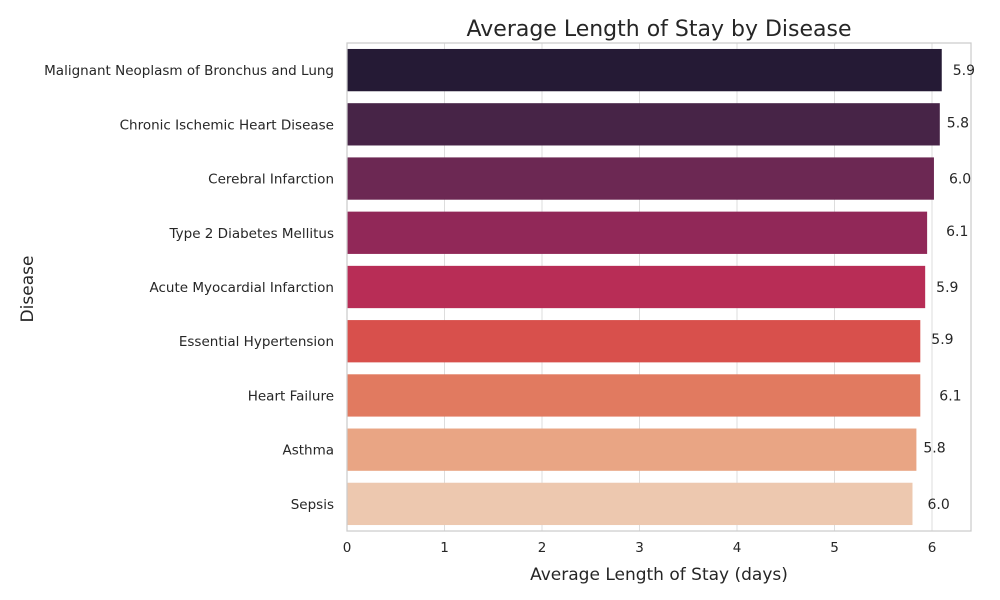 Image resolution: width=1000 pixels, height=600 pixels. What do you see at coordinates (659, 29) in the screenshot?
I see `chart-title: Average Length of Stay by Disease` at bounding box center [659, 29].